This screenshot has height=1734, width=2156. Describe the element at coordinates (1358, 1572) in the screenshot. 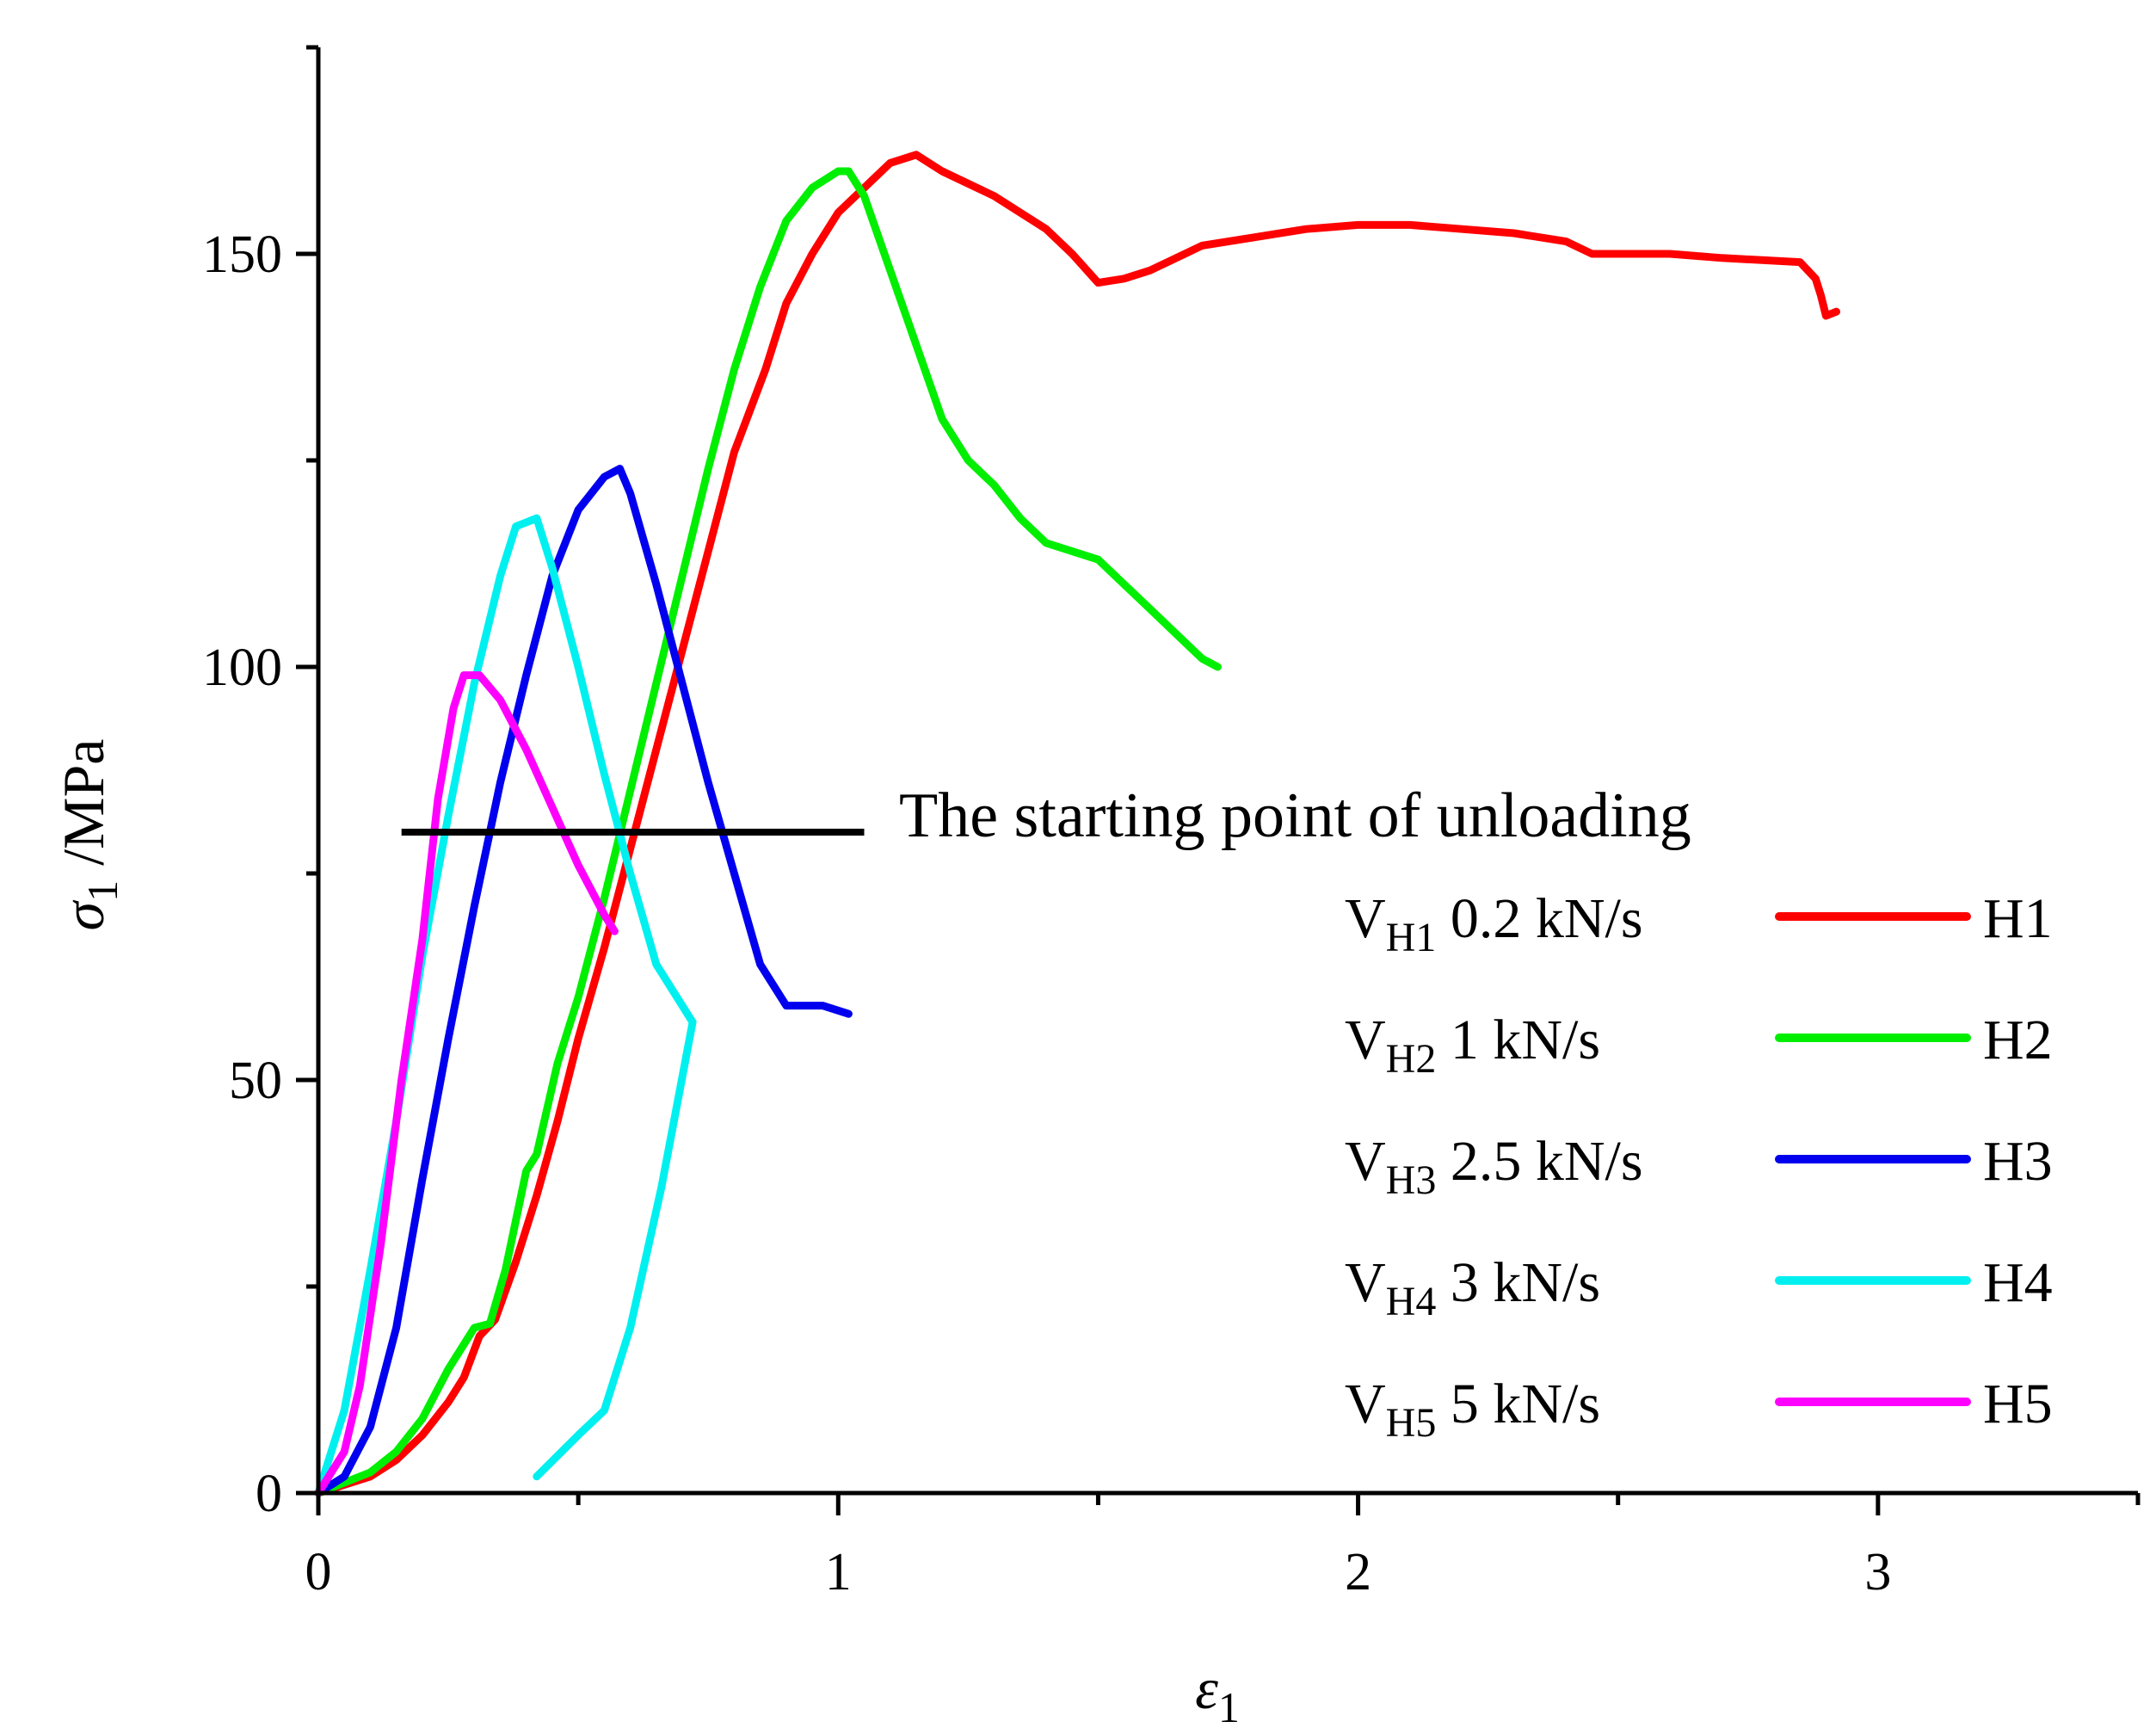

I see `x-tick-label: 2` at that location.